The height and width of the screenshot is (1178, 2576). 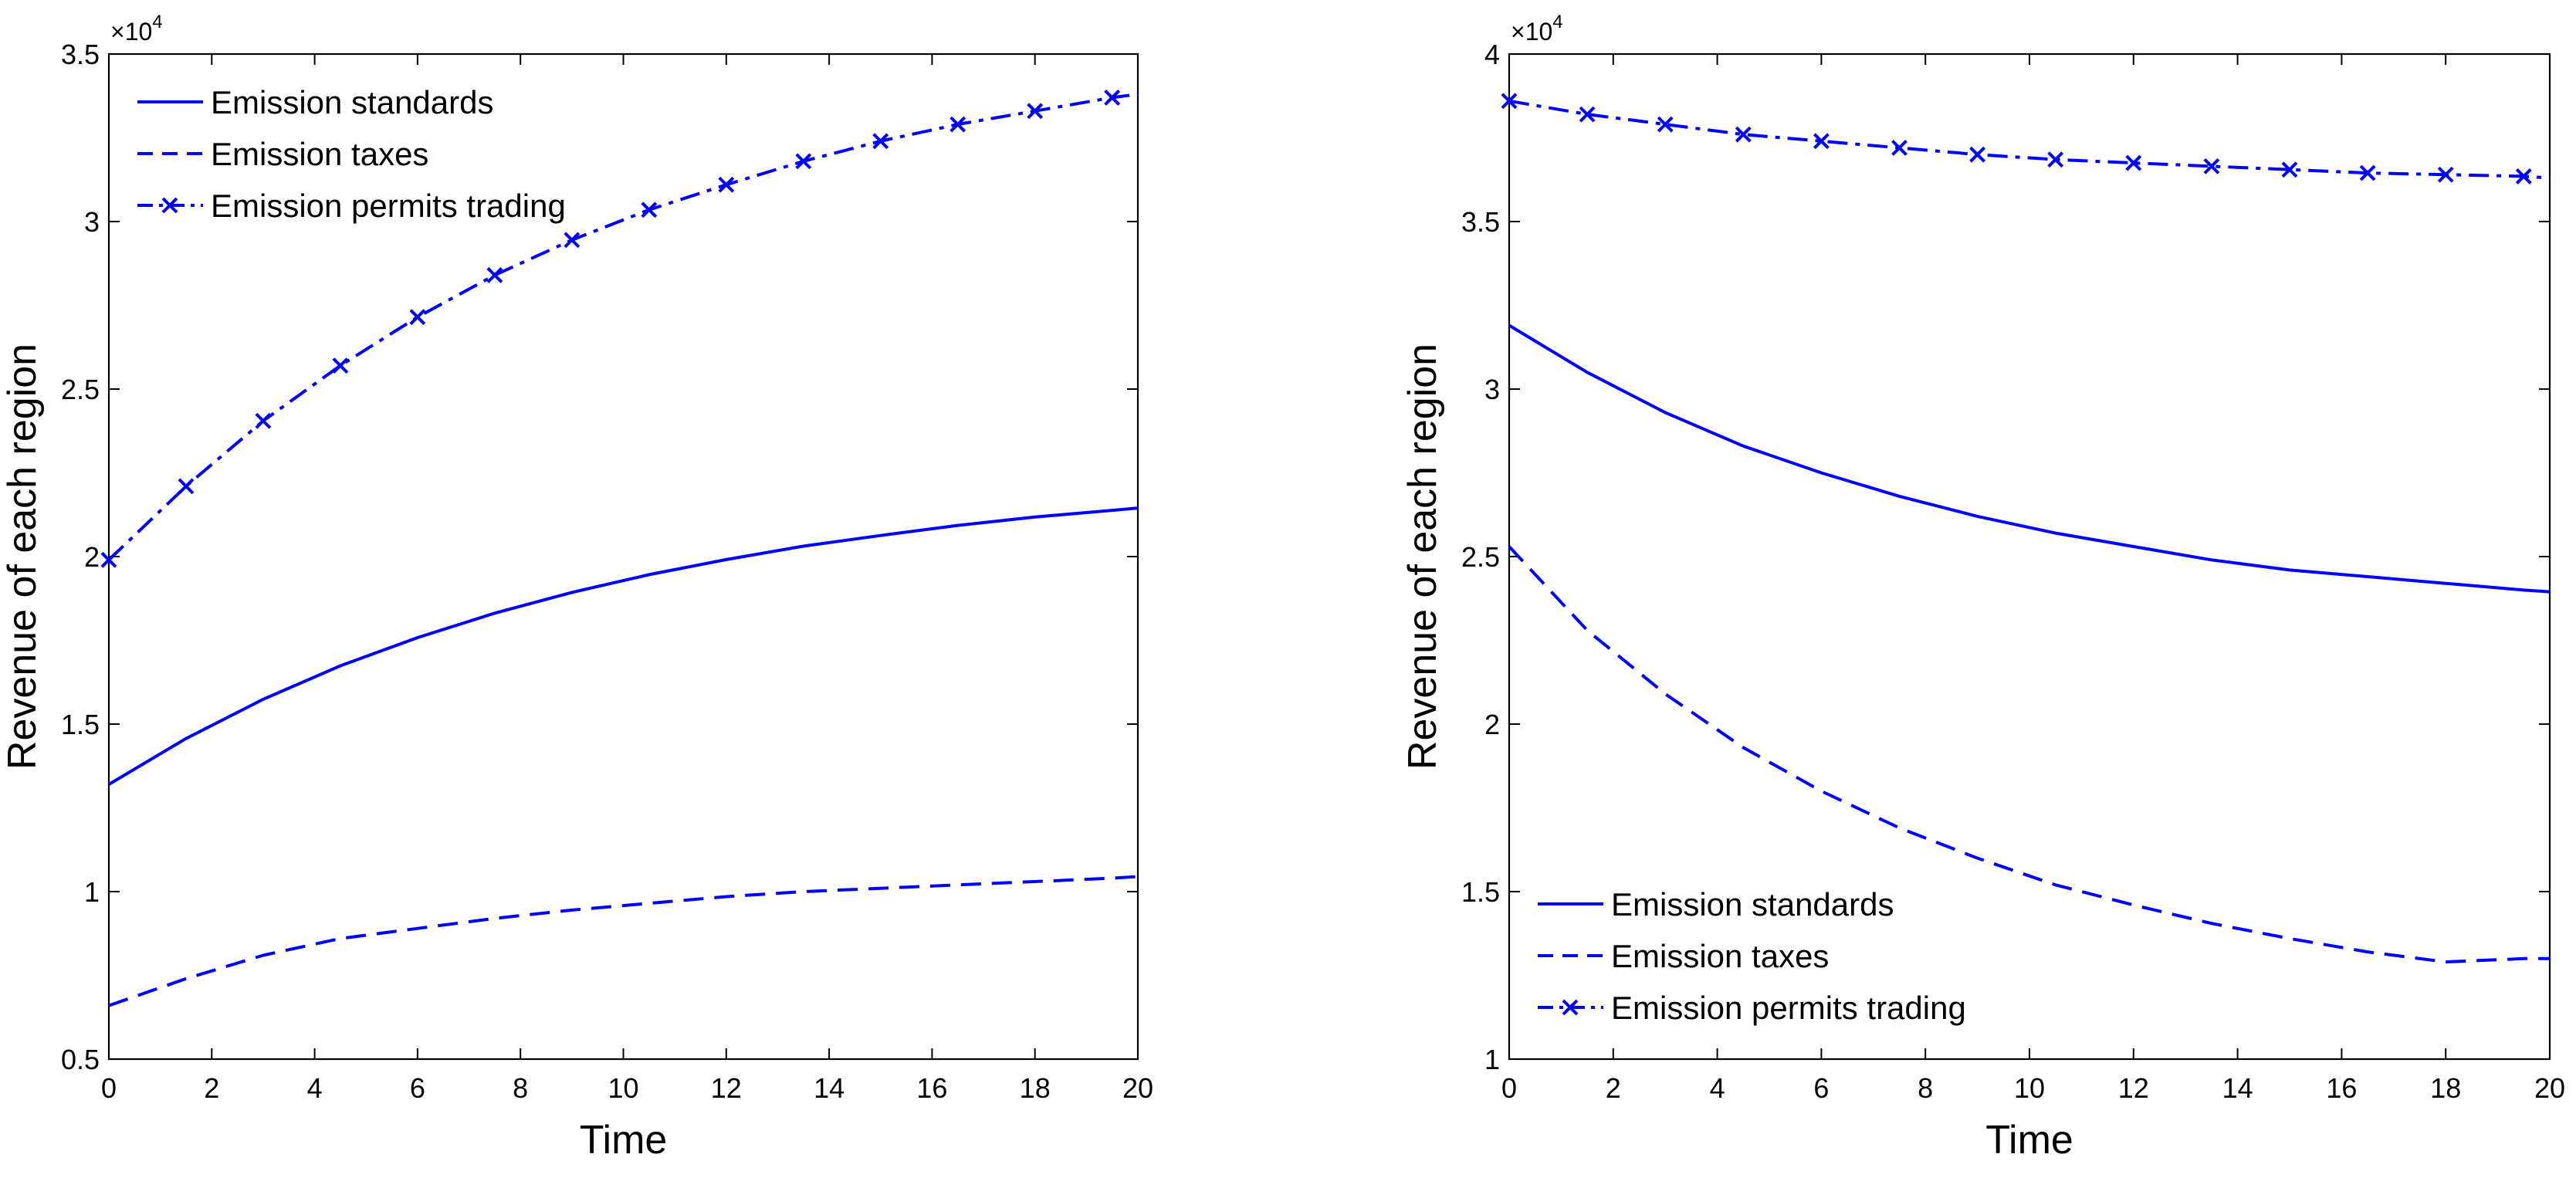 What do you see at coordinates (2030, 139) in the screenshot?
I see `series-line-emission-permits-trading` at bounding box center [2030, 139].